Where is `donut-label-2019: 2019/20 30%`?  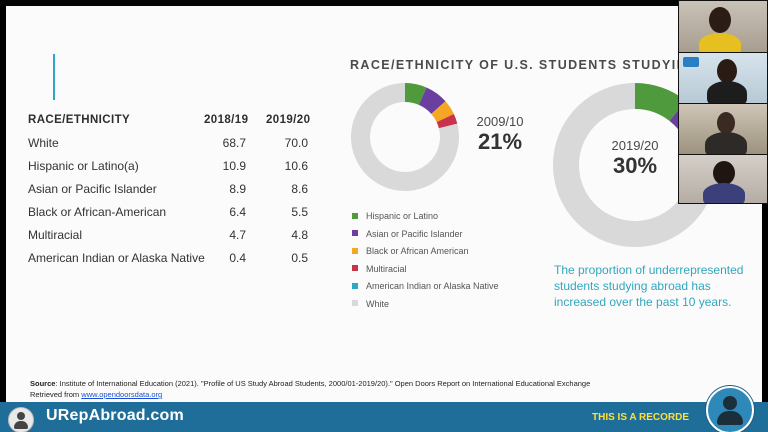 donut-label-2019: 2019/20 30% is located at coordinates (635, 158).